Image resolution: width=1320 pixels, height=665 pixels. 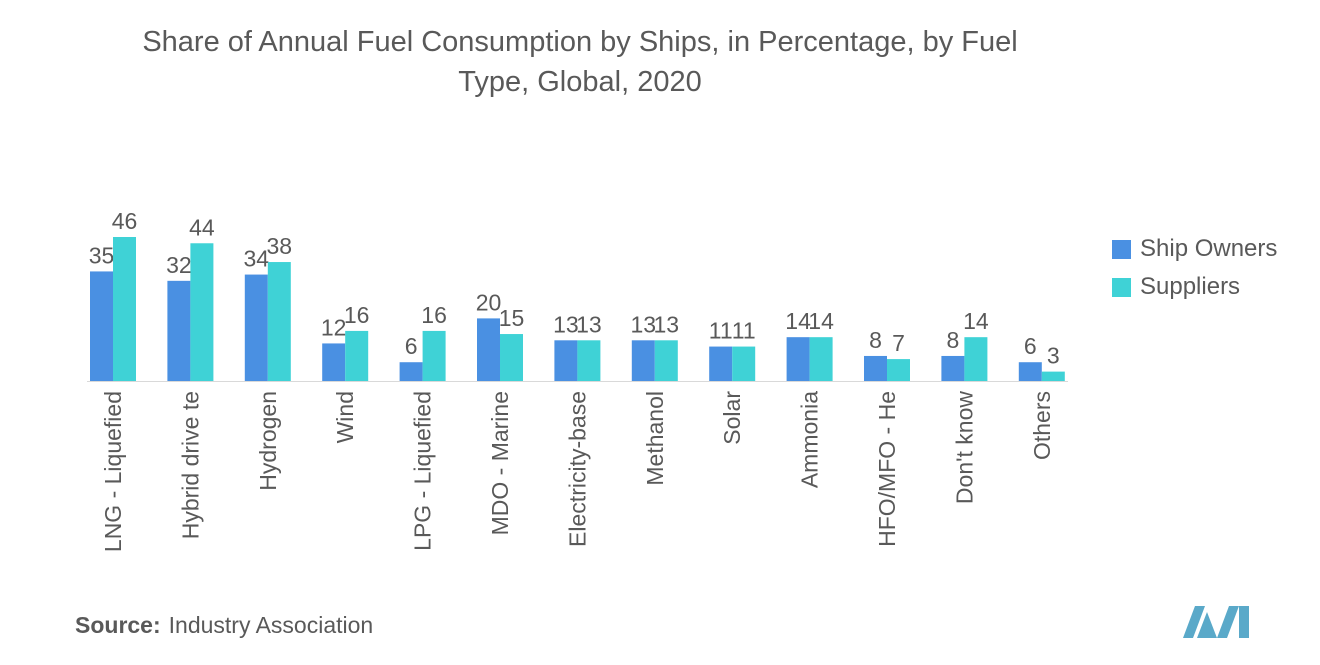 What do you see at coordinates (125, 221) in the screenshot?
I see `data-label-suppliers-0: 46` at bounding box center [125, 221].